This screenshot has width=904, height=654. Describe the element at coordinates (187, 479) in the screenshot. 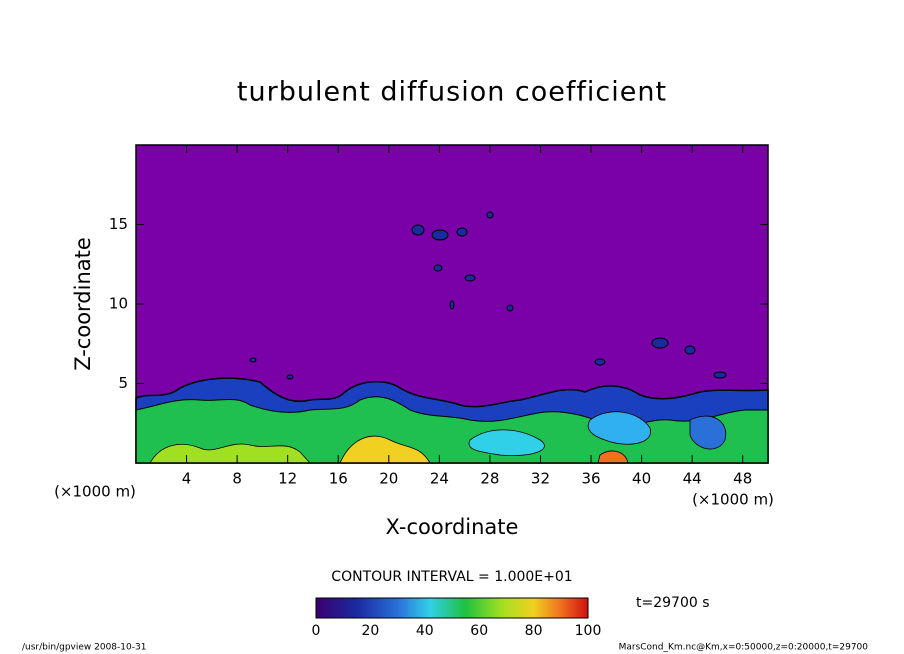

I see `x-tick-label: 4` at that location.